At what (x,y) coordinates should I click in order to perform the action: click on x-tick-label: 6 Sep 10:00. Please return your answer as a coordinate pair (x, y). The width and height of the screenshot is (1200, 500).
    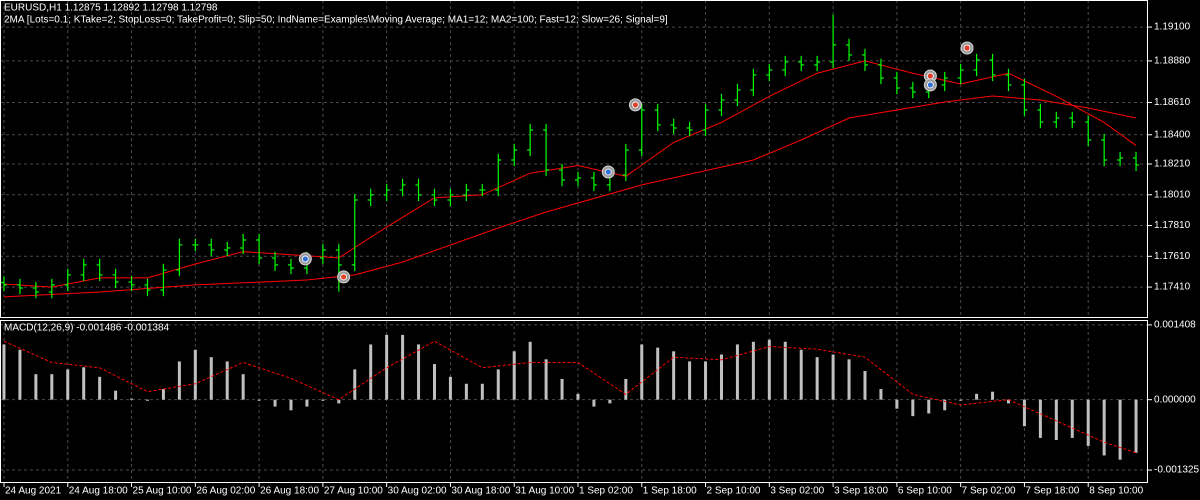
    Looking at the image, I should click on (925, 491).